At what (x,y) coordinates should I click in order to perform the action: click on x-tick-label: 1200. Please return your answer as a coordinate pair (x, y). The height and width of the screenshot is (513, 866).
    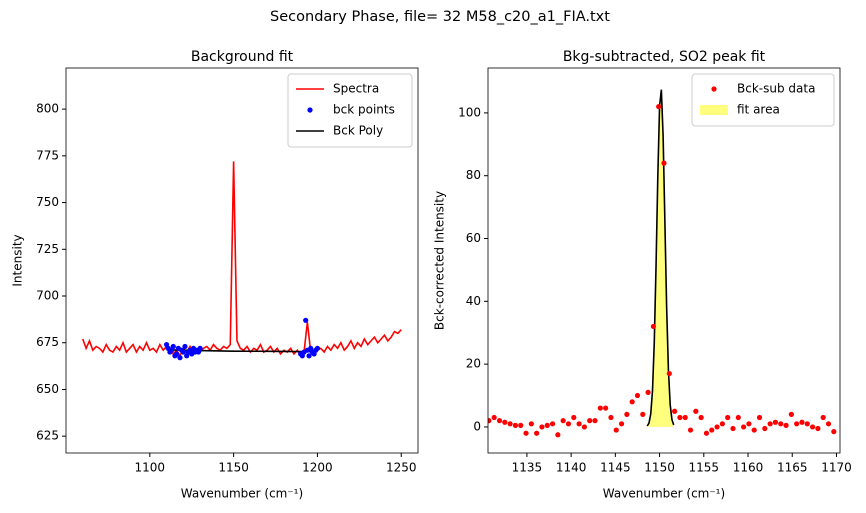
    Looking at the image, I should click on (317, 468).